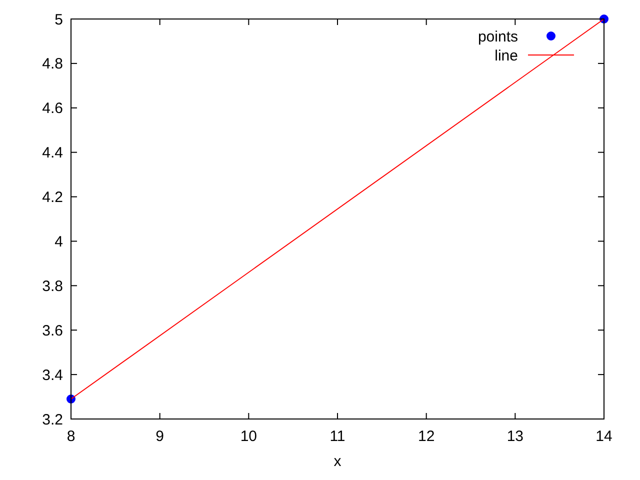  I want to click on x-tick-label: 12, so click(426, 436).